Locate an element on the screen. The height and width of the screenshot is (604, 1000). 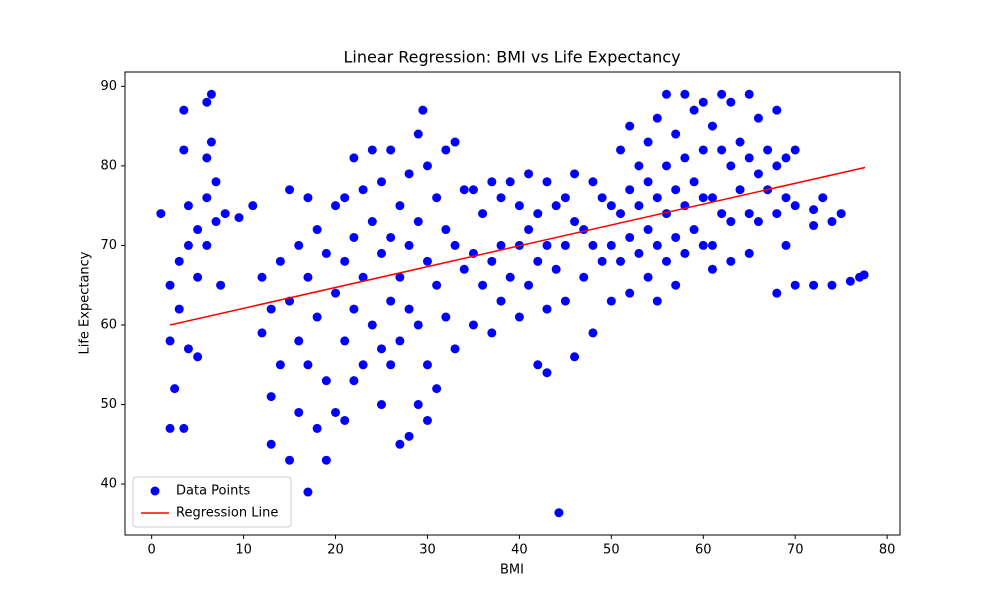
legend-box is located at coordinates (212, 502).